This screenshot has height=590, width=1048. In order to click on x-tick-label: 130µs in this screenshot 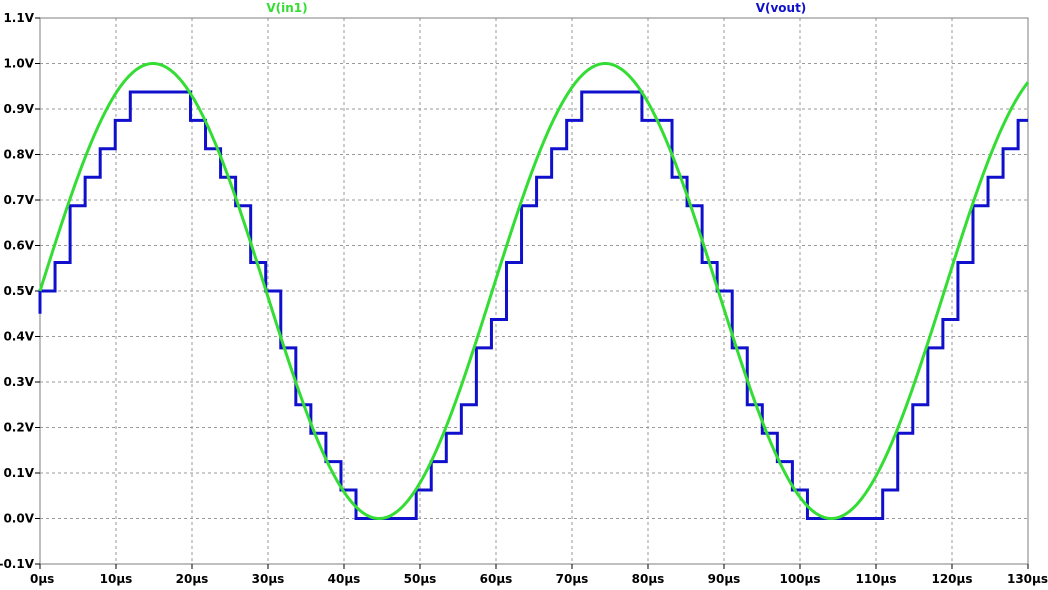, I will do `click(1027, 579)`.